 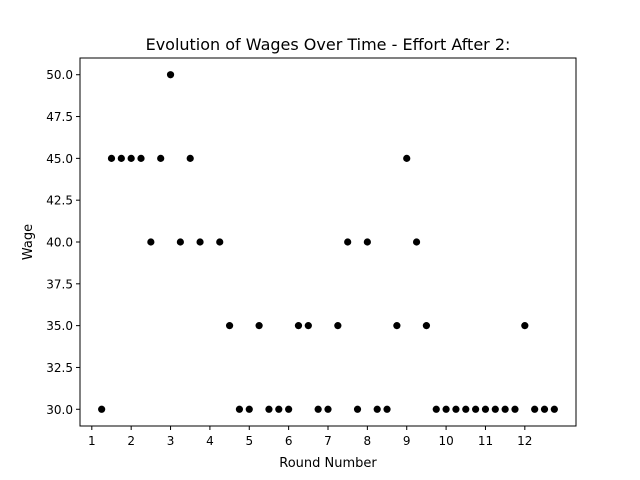 What do you see at coordinates (171, 441) in the screenshot?
I see `x-tick-label: 3` at bounding box center [171, 441].